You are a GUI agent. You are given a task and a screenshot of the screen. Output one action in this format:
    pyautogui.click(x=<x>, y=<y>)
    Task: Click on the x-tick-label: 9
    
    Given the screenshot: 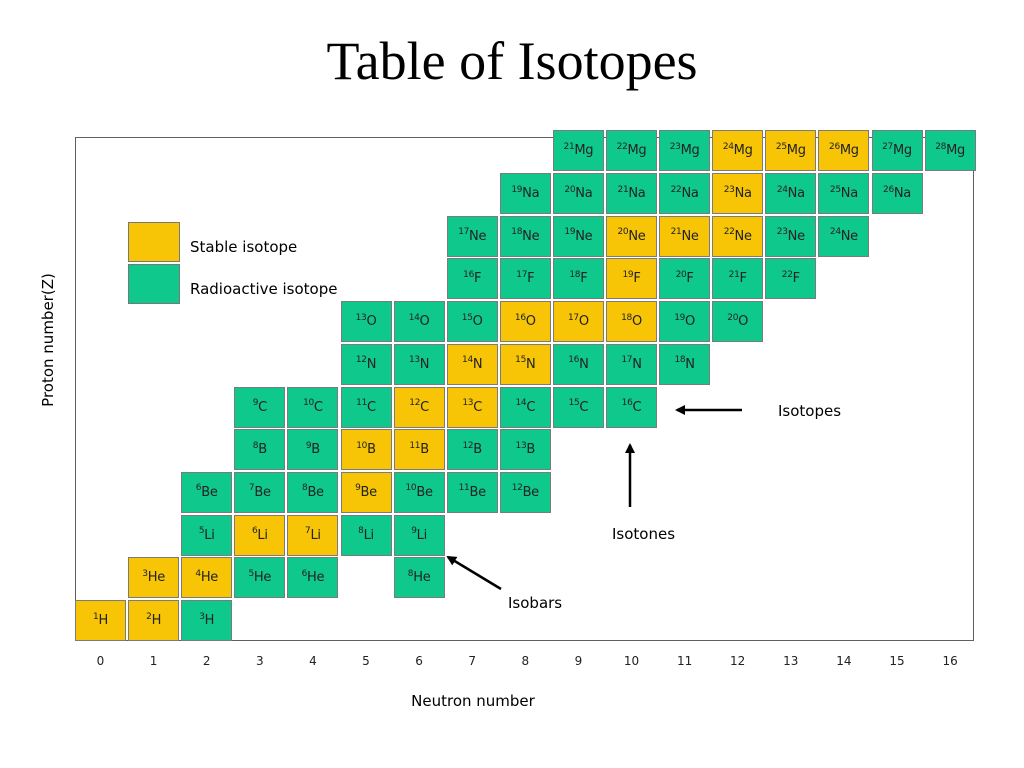 What is the action you would take?
    pyautogui.click(x=578, y=661)
    